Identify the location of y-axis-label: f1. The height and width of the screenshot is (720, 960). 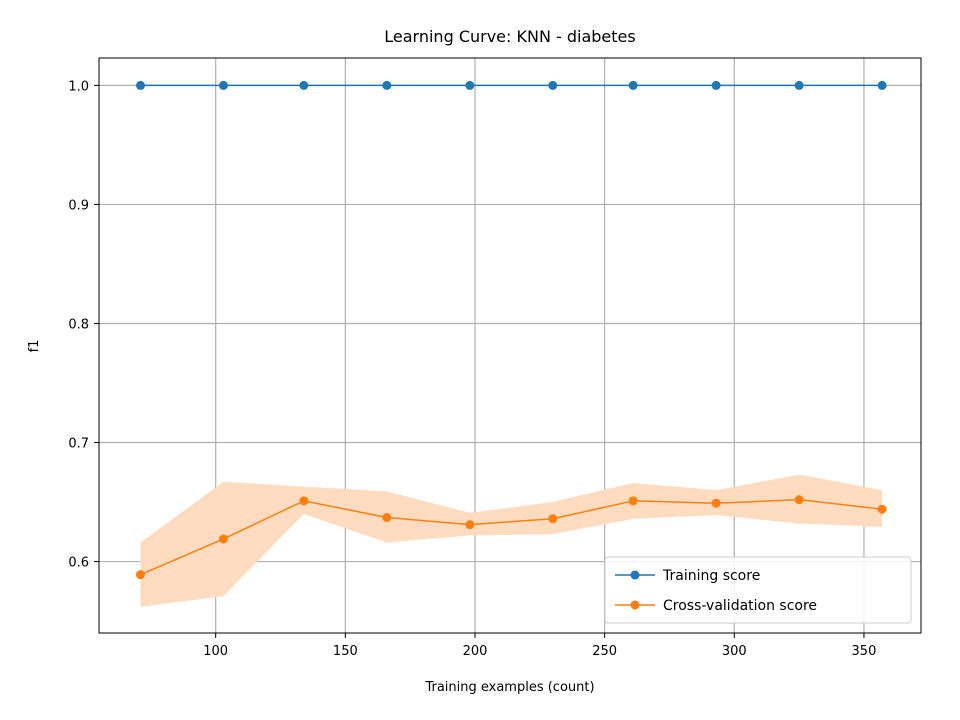
(34, 346).